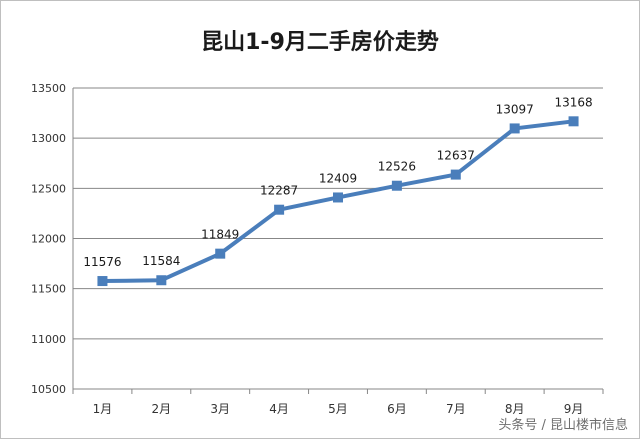  What do you see at coordinates (48, 389) in the screenshot?
I see `y-tick-label: 10500` at bounding box center [48, 389].